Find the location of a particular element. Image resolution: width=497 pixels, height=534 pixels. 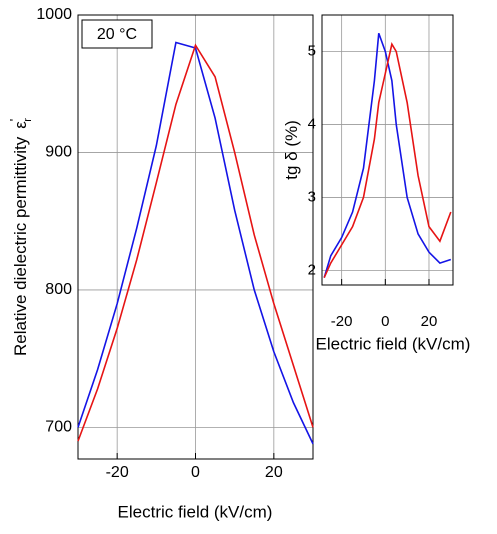

y-axis-symbol: ε is located at coordinates (20, 125).